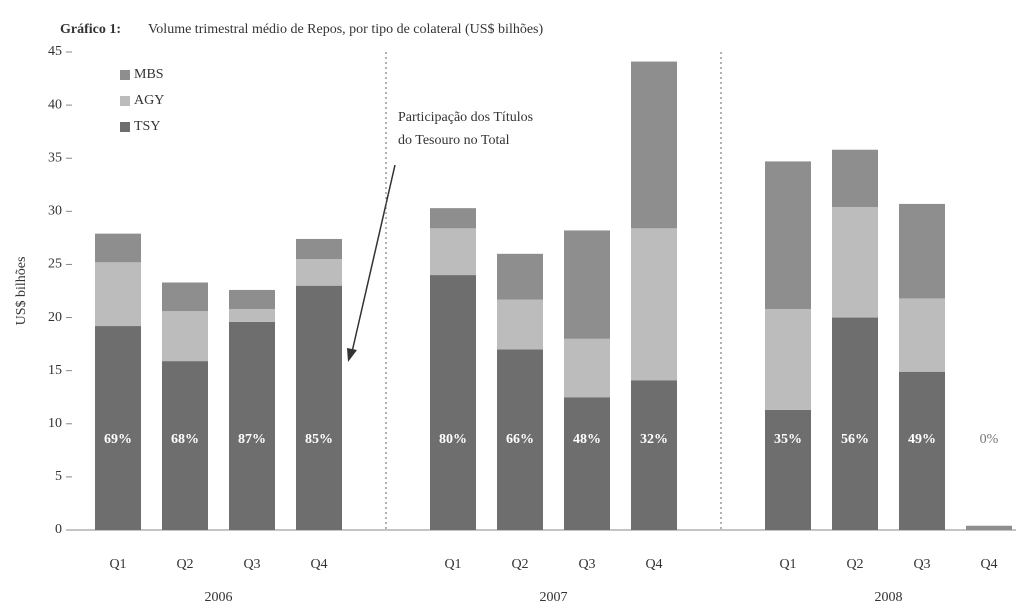  What do you see at coordinates (989, 439) in the screenshot?
I see `share-label: 0%` at bounding box center [989, 439].